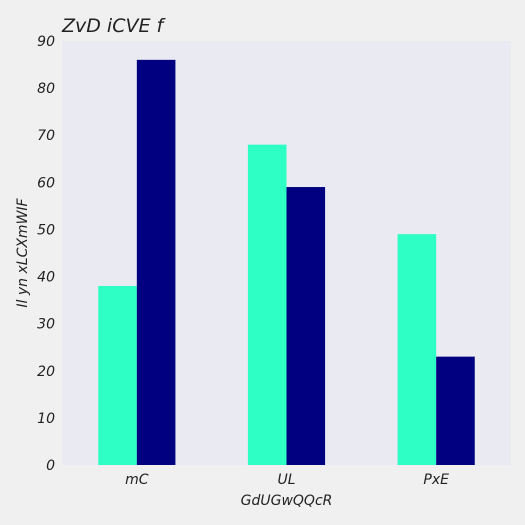 The width and height of the screenshot is (525, 525). Describe the element at coordinates (46, 419) in the screenshot. I see `y-tick-label: 10` at that location.